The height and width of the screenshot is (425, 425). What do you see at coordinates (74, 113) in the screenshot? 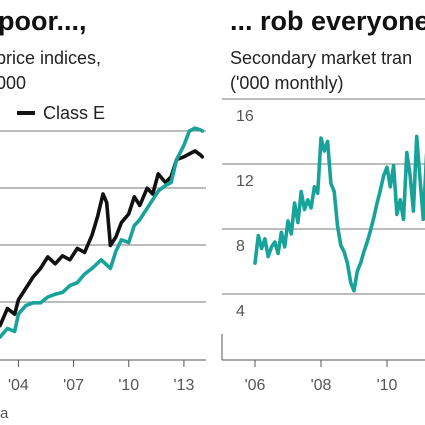
I see `legend-class-e-label: Class E` at bounding box center [74, 113].